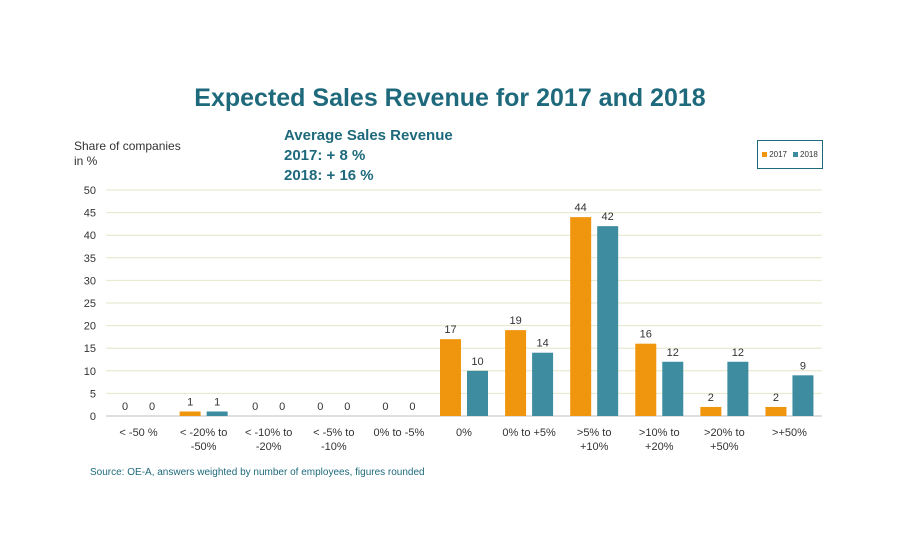 This screenshot has width=900, height=560. Describe the element at coordinates (789, 433) in the screenshot. I see `x-tick-label: >+50%` at that location.